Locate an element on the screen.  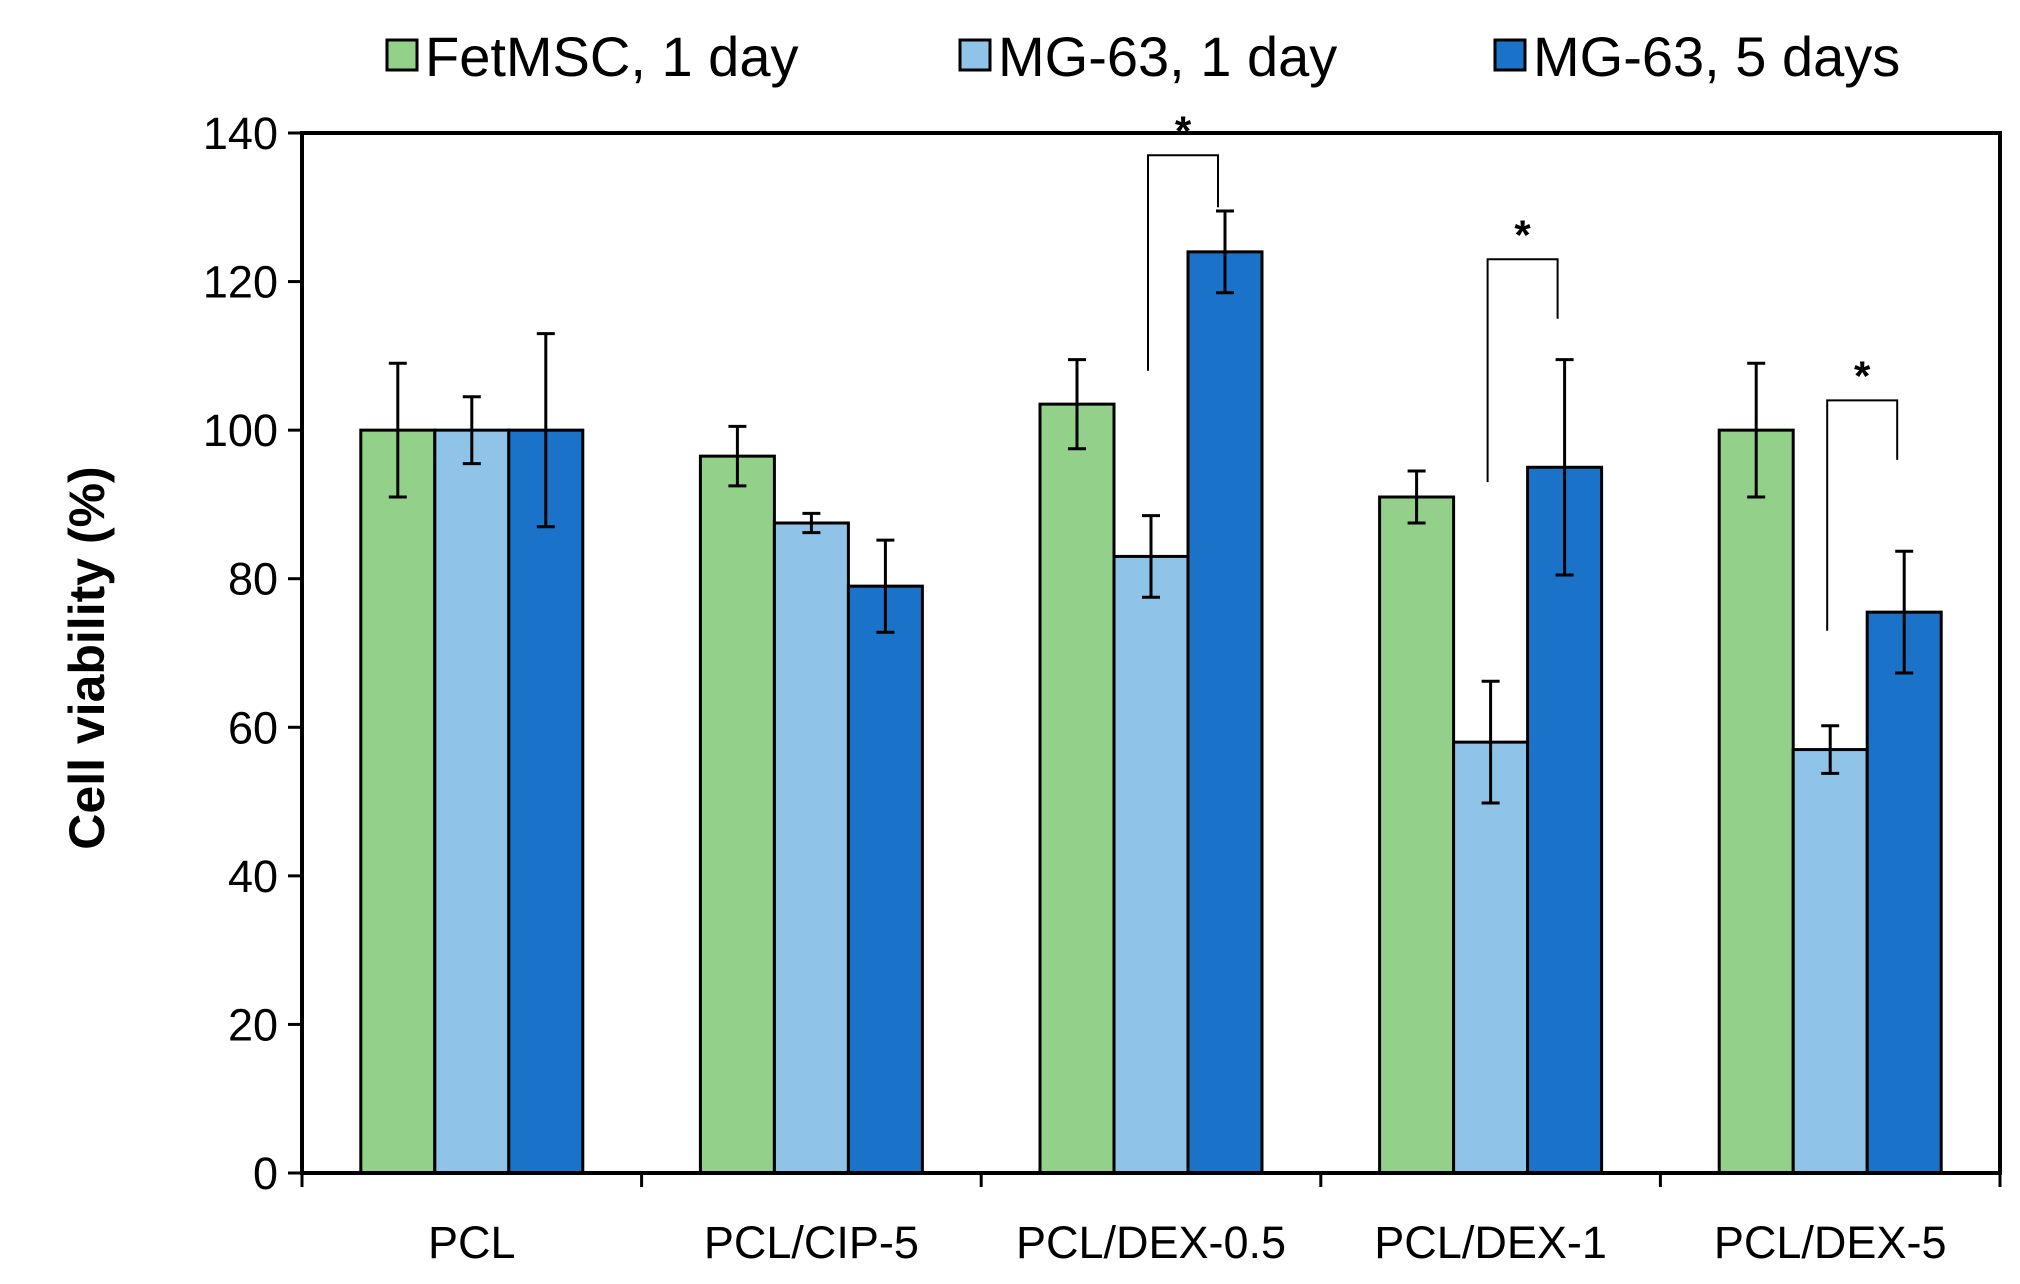
legend: FetMSC, 1 day MG-63, 1 day MG-63, 5 days is located at coordinates (1142, 56).